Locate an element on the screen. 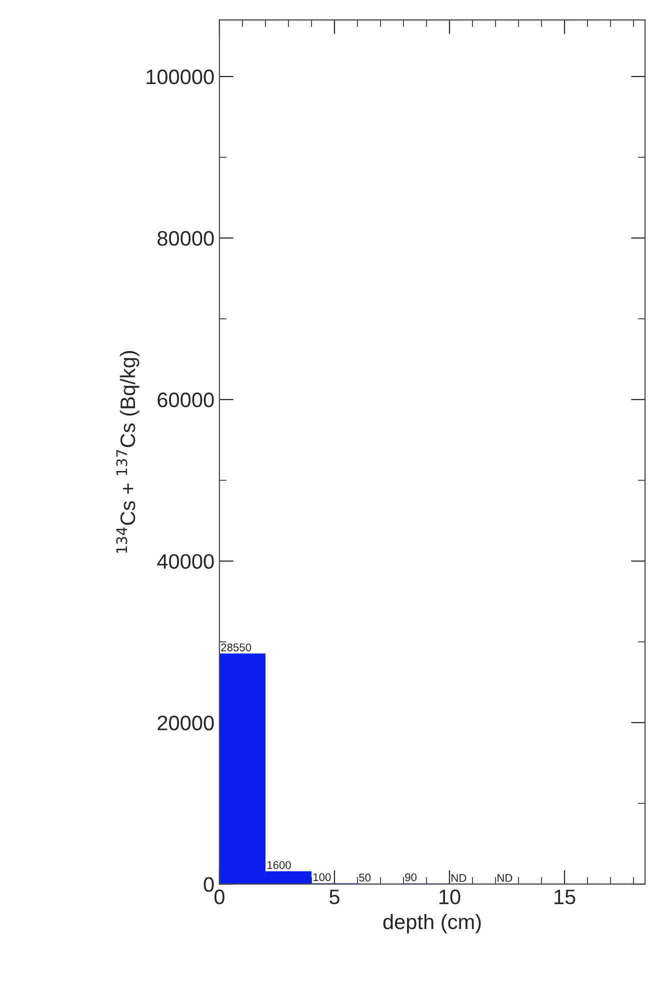 The height and width of the screenshot is (999, 665). y-tick-label: 80000 is located at coordinates (186, 238).